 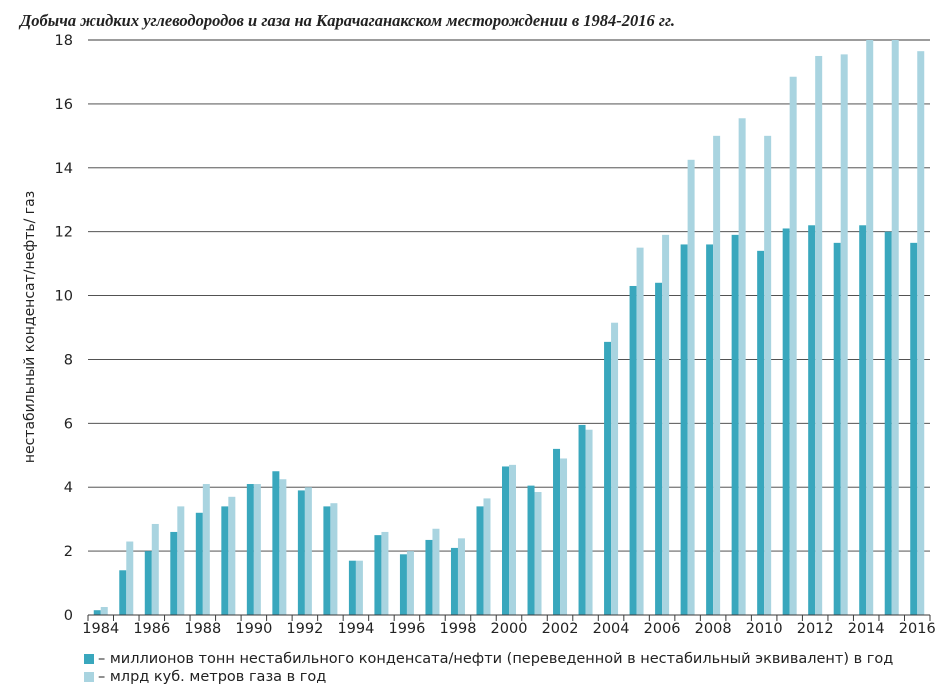 I want to click on bar-gas-2011, so click(x=793, y=345).